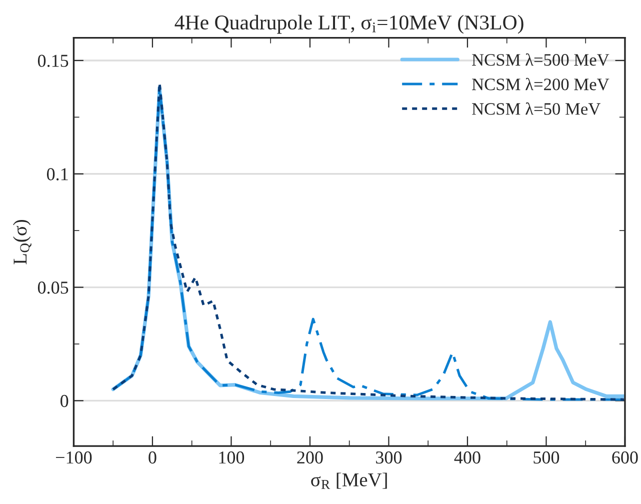  I want to click on x-tick-label: 200, so click(310, 457).